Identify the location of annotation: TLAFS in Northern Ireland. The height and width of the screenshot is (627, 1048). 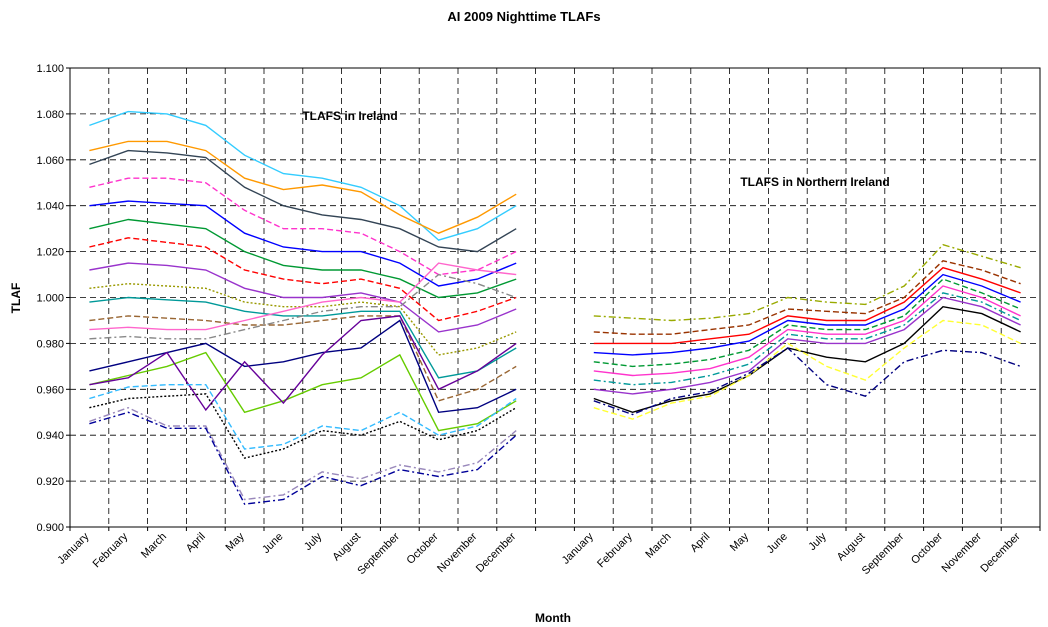
(814, 182).